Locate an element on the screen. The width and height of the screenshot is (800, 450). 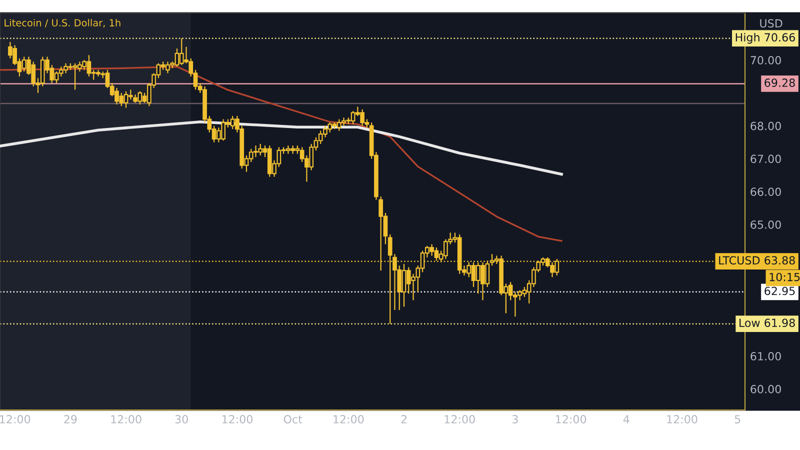
x-tick-label: 2 is located at coordinates (403, 419).